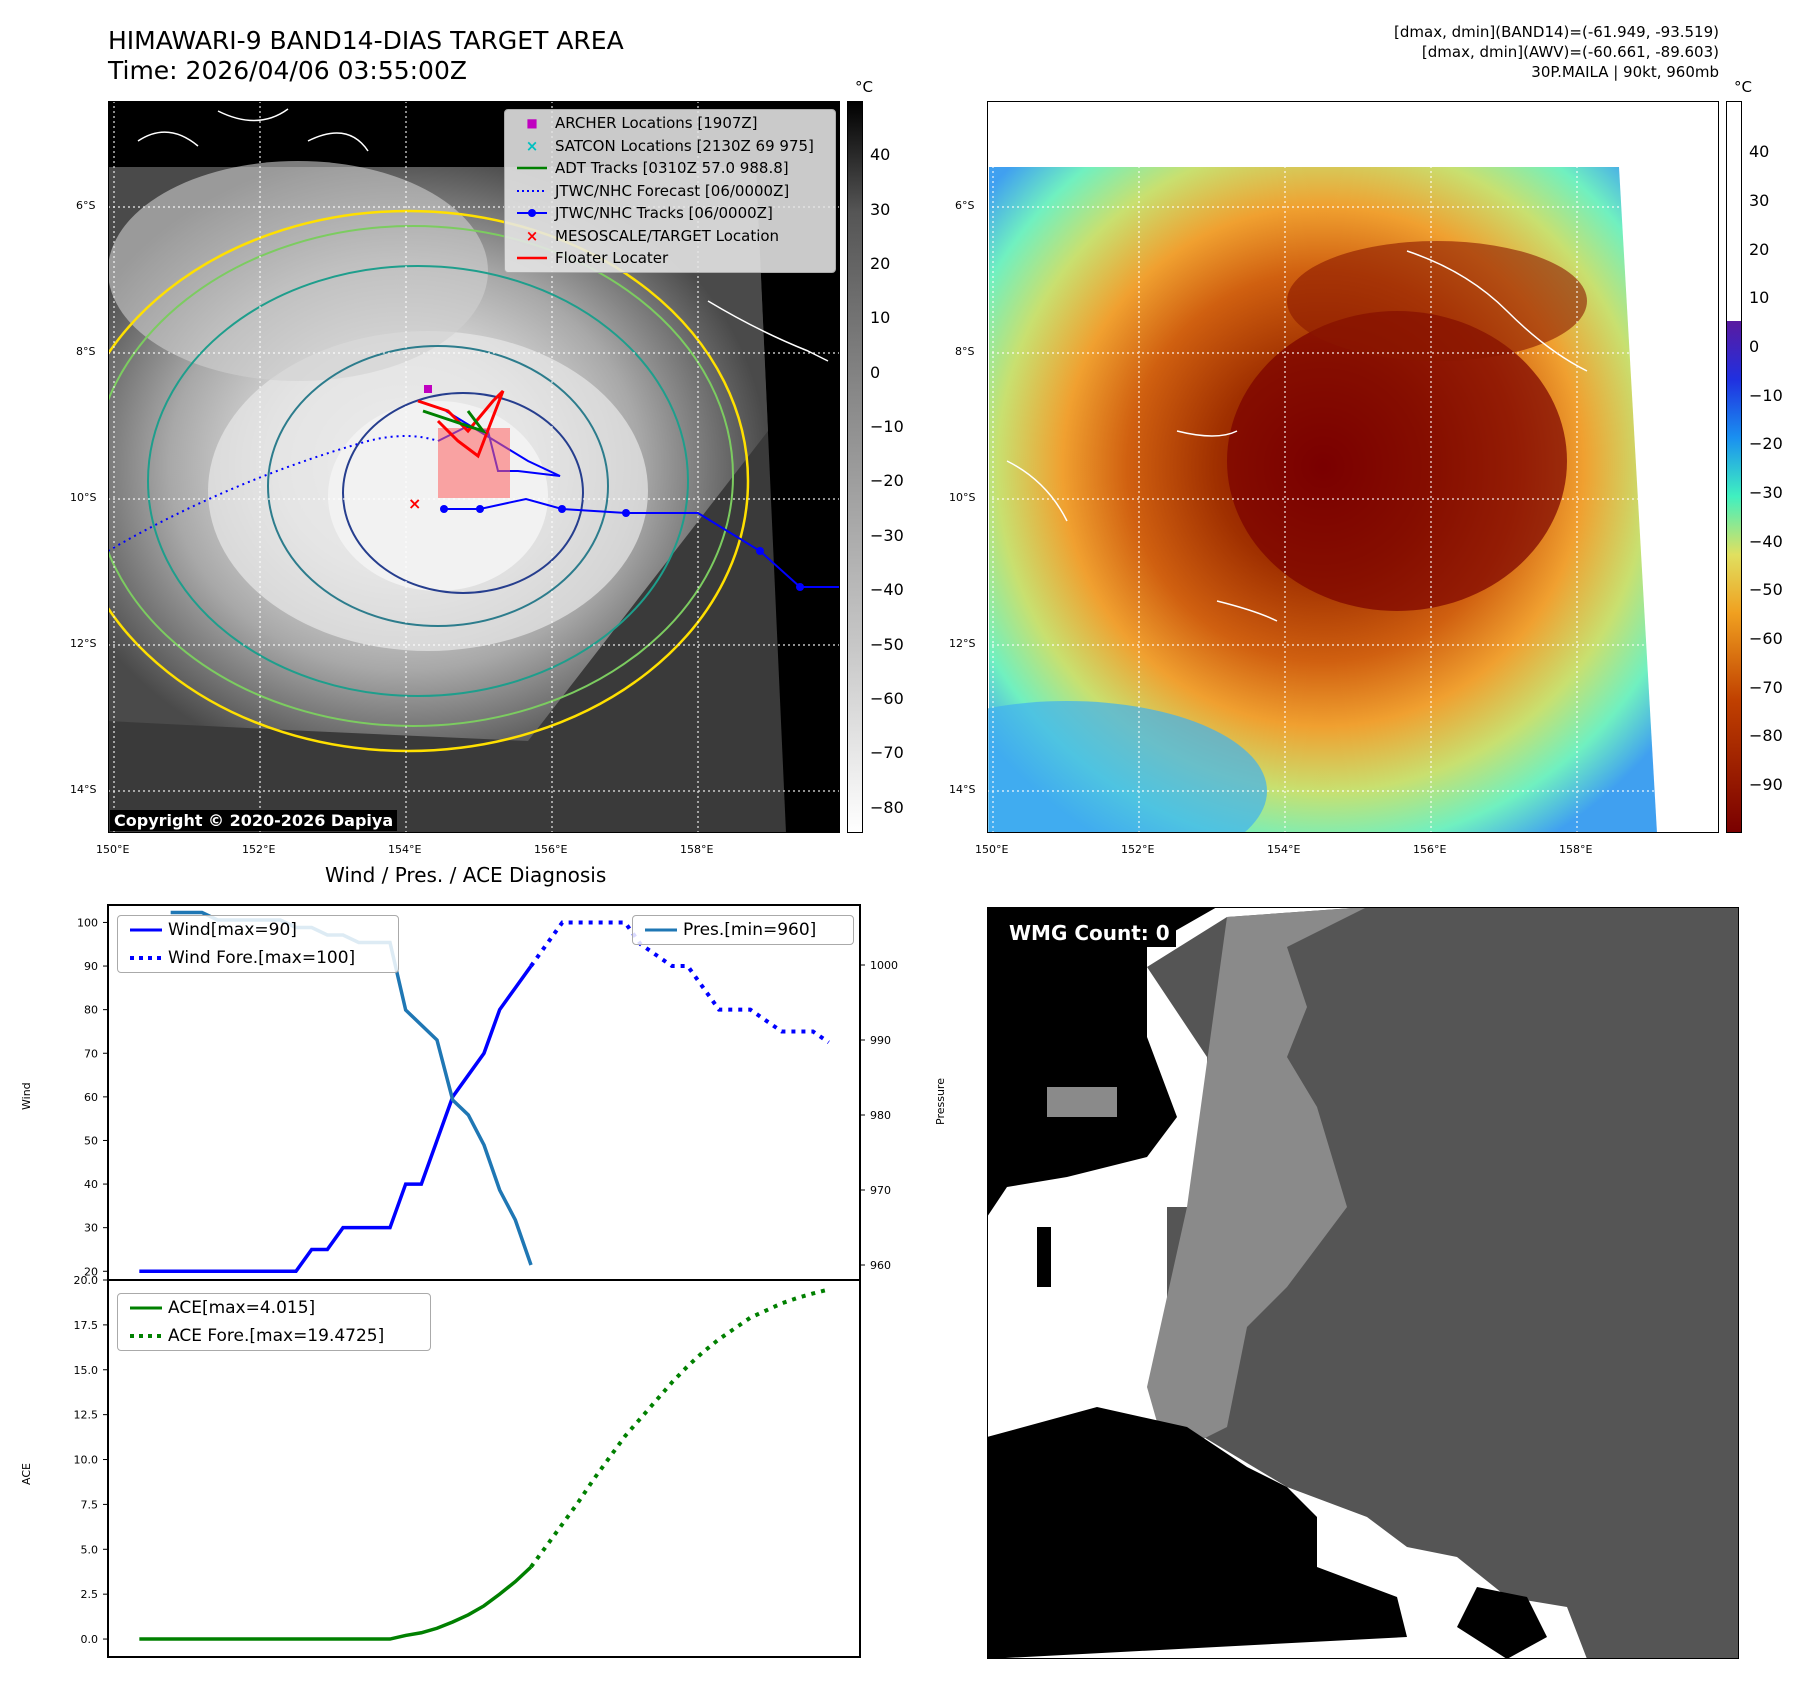 This screenshot has height=1694, width=1801. What do you see at coordinates (1766, 784) in the screenshot?
I see `colorbar-tick: −90` at bounding box center [1766, 784].